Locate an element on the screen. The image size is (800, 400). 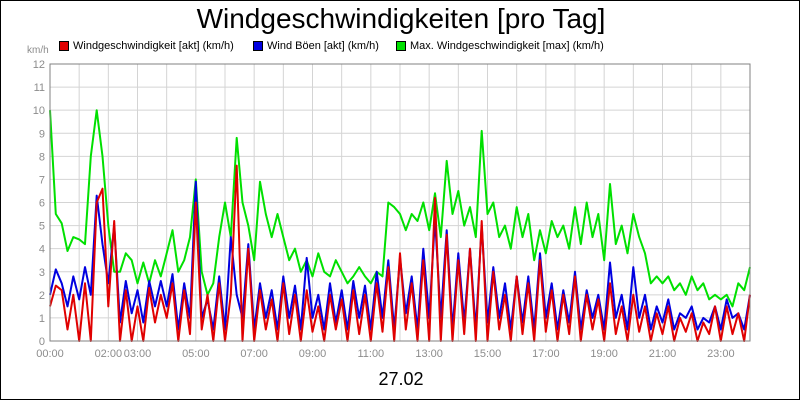
y-tick-label: 3 is located at coordinates (42, 273).